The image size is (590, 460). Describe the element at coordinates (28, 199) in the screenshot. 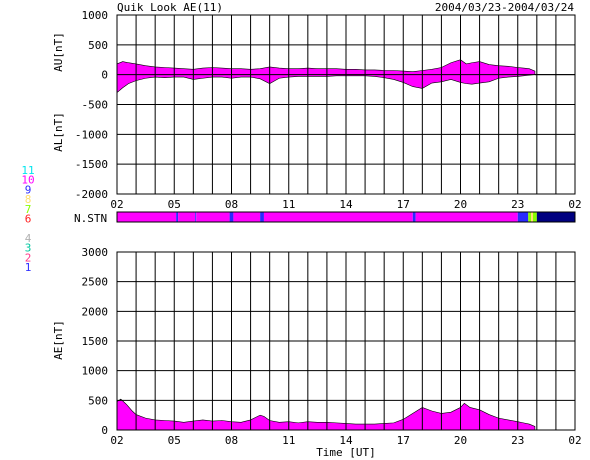

I see `legend-entry: 8` at that location.